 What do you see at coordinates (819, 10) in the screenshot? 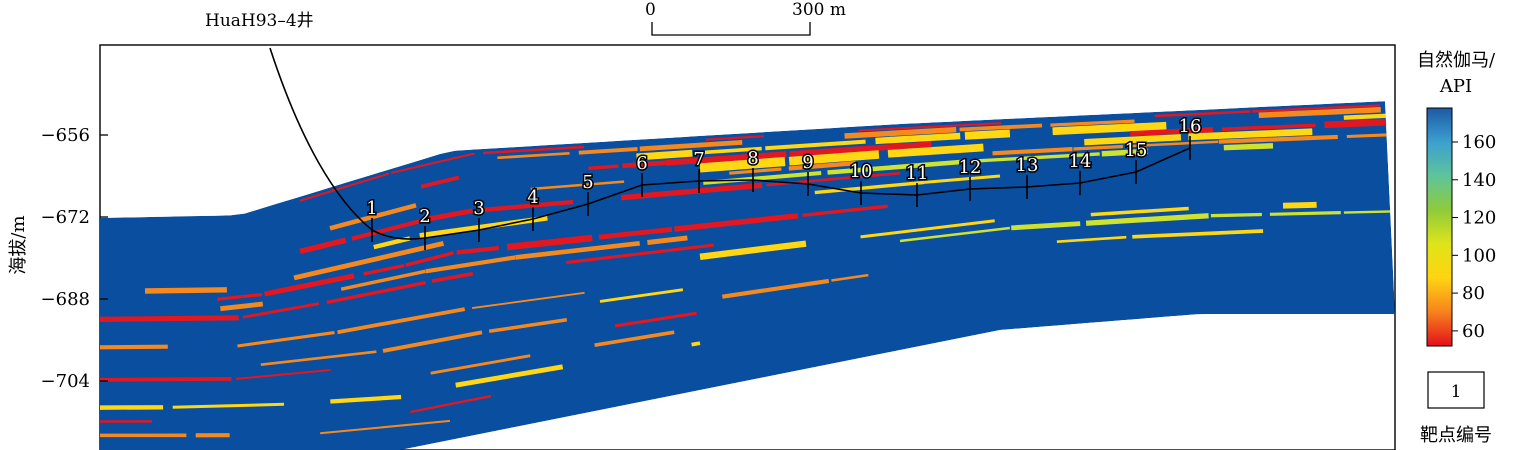
I see `scale-end-label: 300 m` at bounding box center [819, 10].